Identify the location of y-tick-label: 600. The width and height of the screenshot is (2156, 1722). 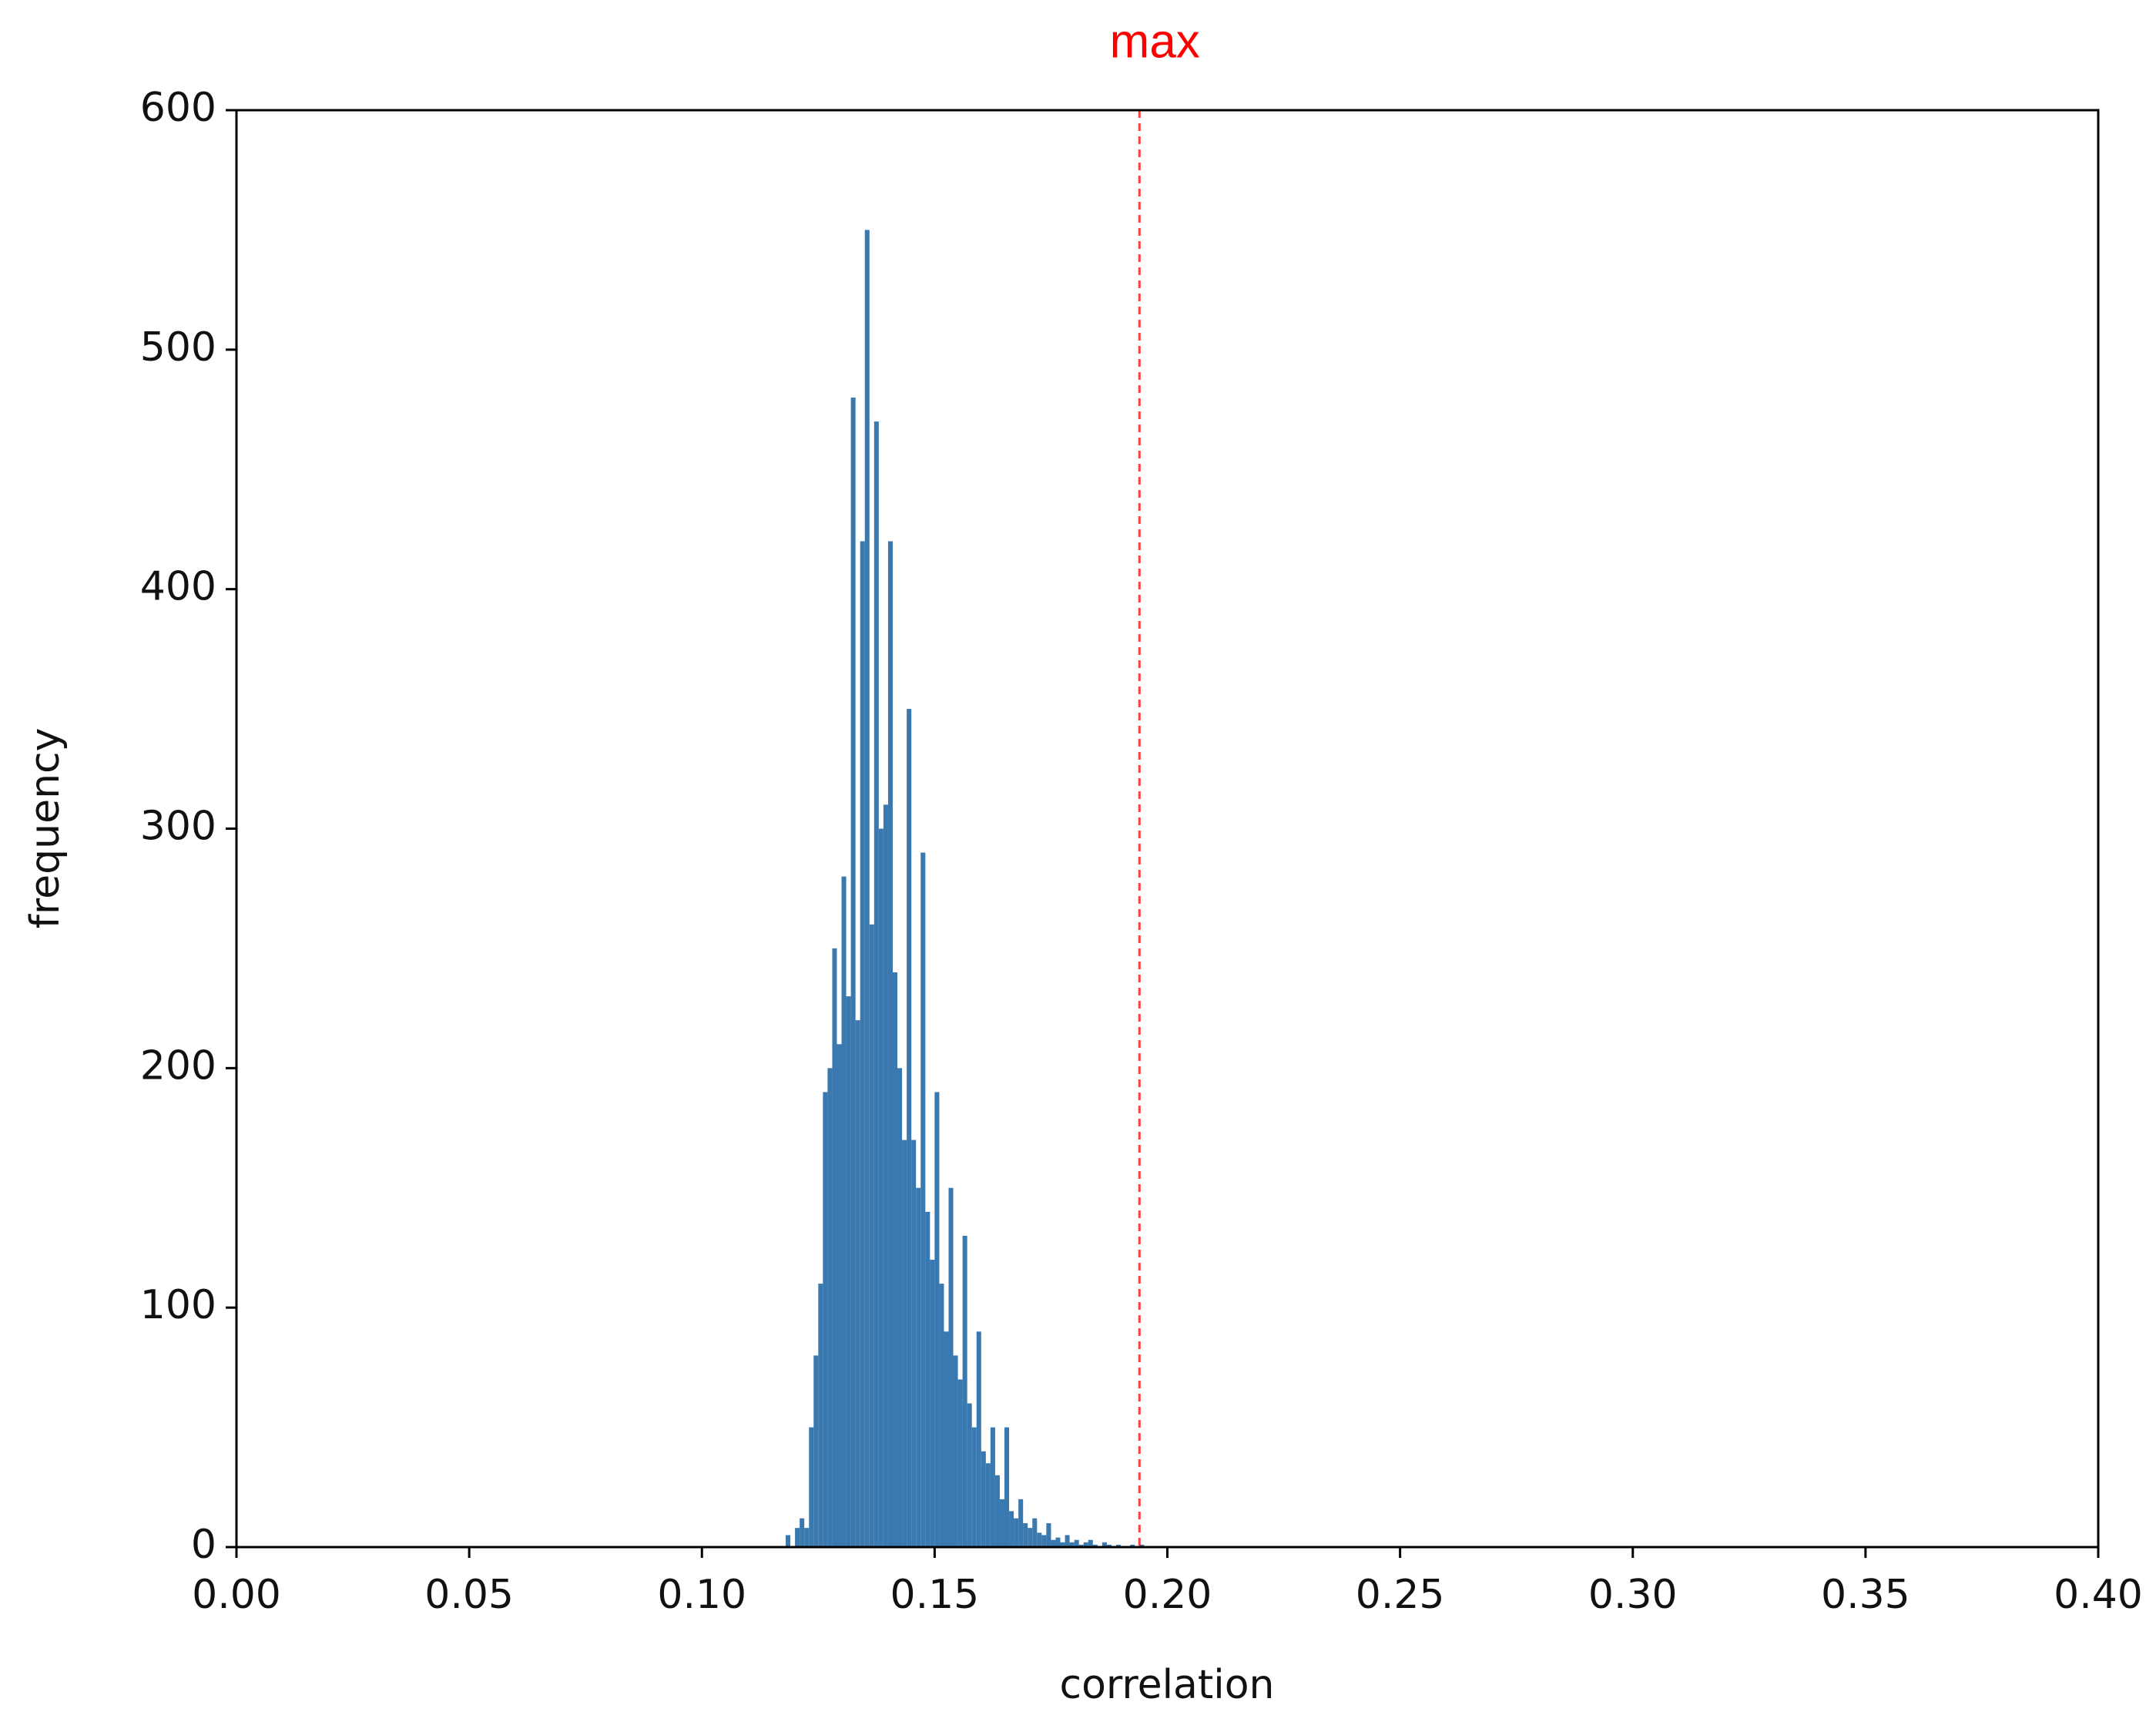
(178, 108).